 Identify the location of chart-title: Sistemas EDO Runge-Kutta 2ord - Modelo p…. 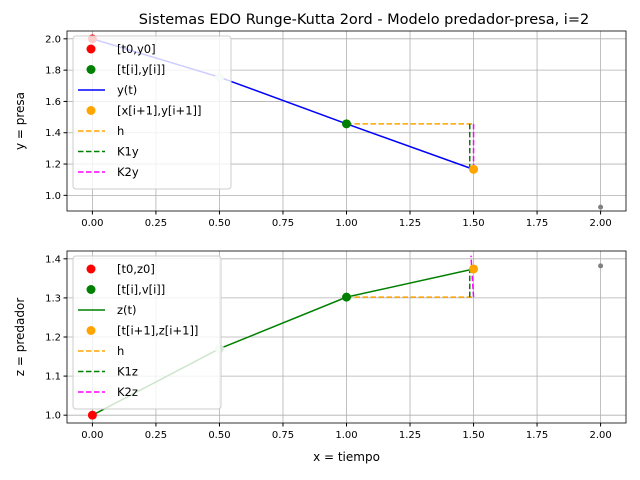
(364, 20).